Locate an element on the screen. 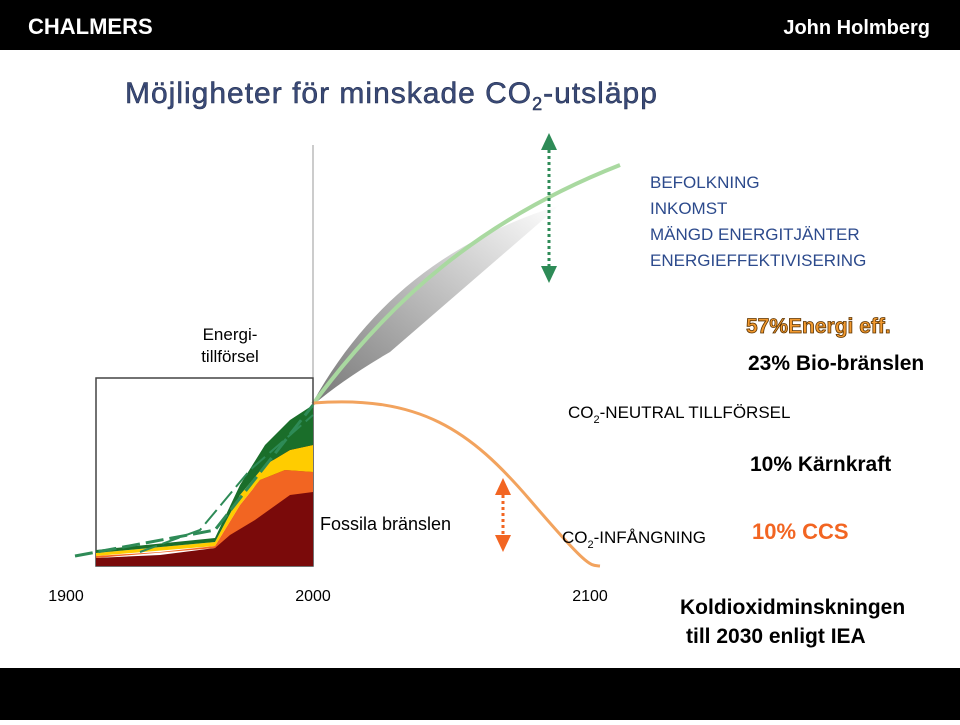 This screenshot has width=960, height=725. logo: CHALMERS is located at coordinates (90, 26).